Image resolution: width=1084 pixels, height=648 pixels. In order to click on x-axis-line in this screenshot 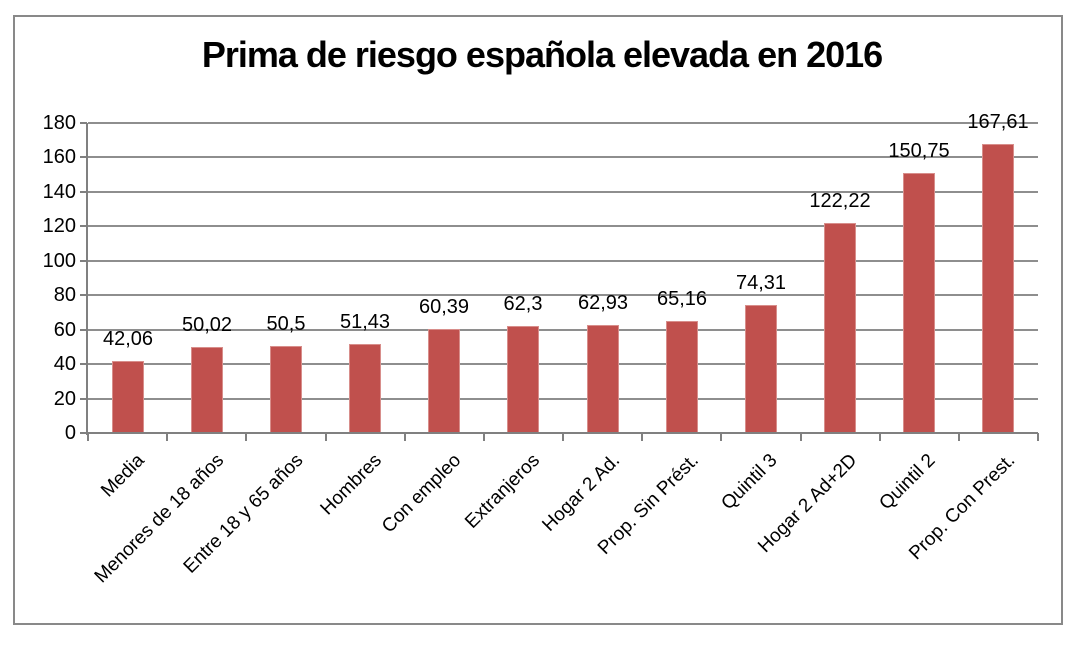, I will do `click(562, 433)`.